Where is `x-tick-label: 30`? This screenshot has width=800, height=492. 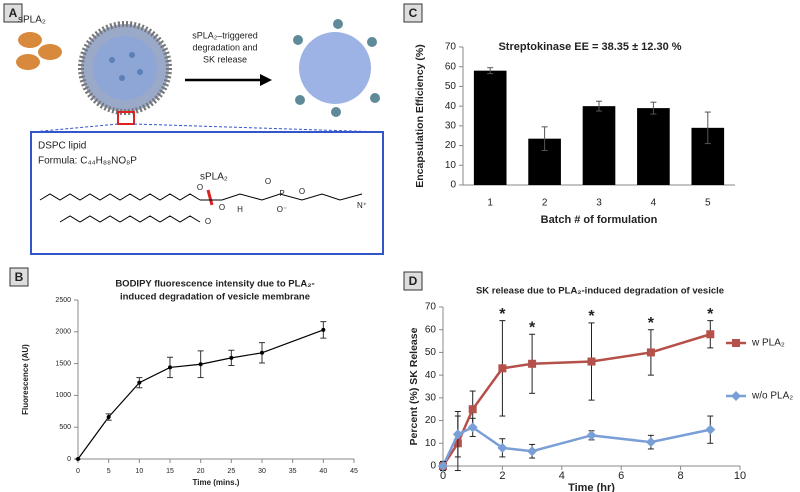
x-tick-label: 30 is located at coordinates (262, 471).